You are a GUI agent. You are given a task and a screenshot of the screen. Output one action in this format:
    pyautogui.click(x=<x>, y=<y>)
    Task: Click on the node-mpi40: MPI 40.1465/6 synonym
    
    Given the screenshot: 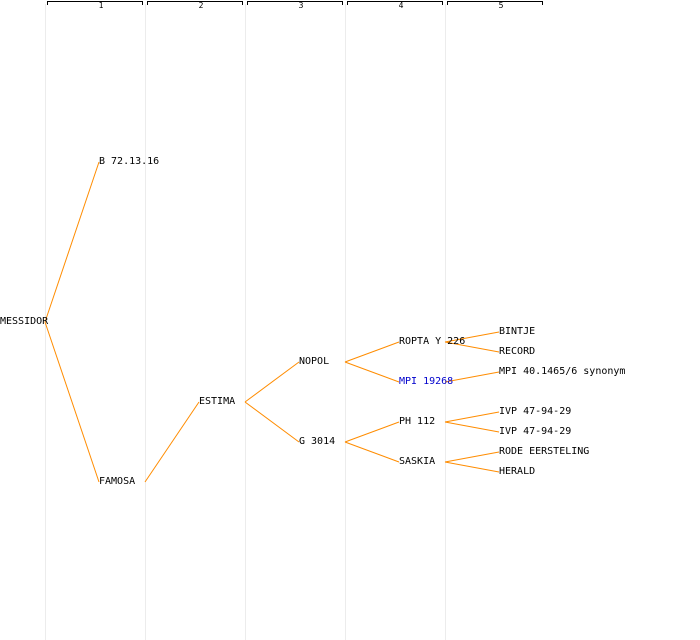 What is the action you would take?
    pyautogui.click(x=562, y=371)
    